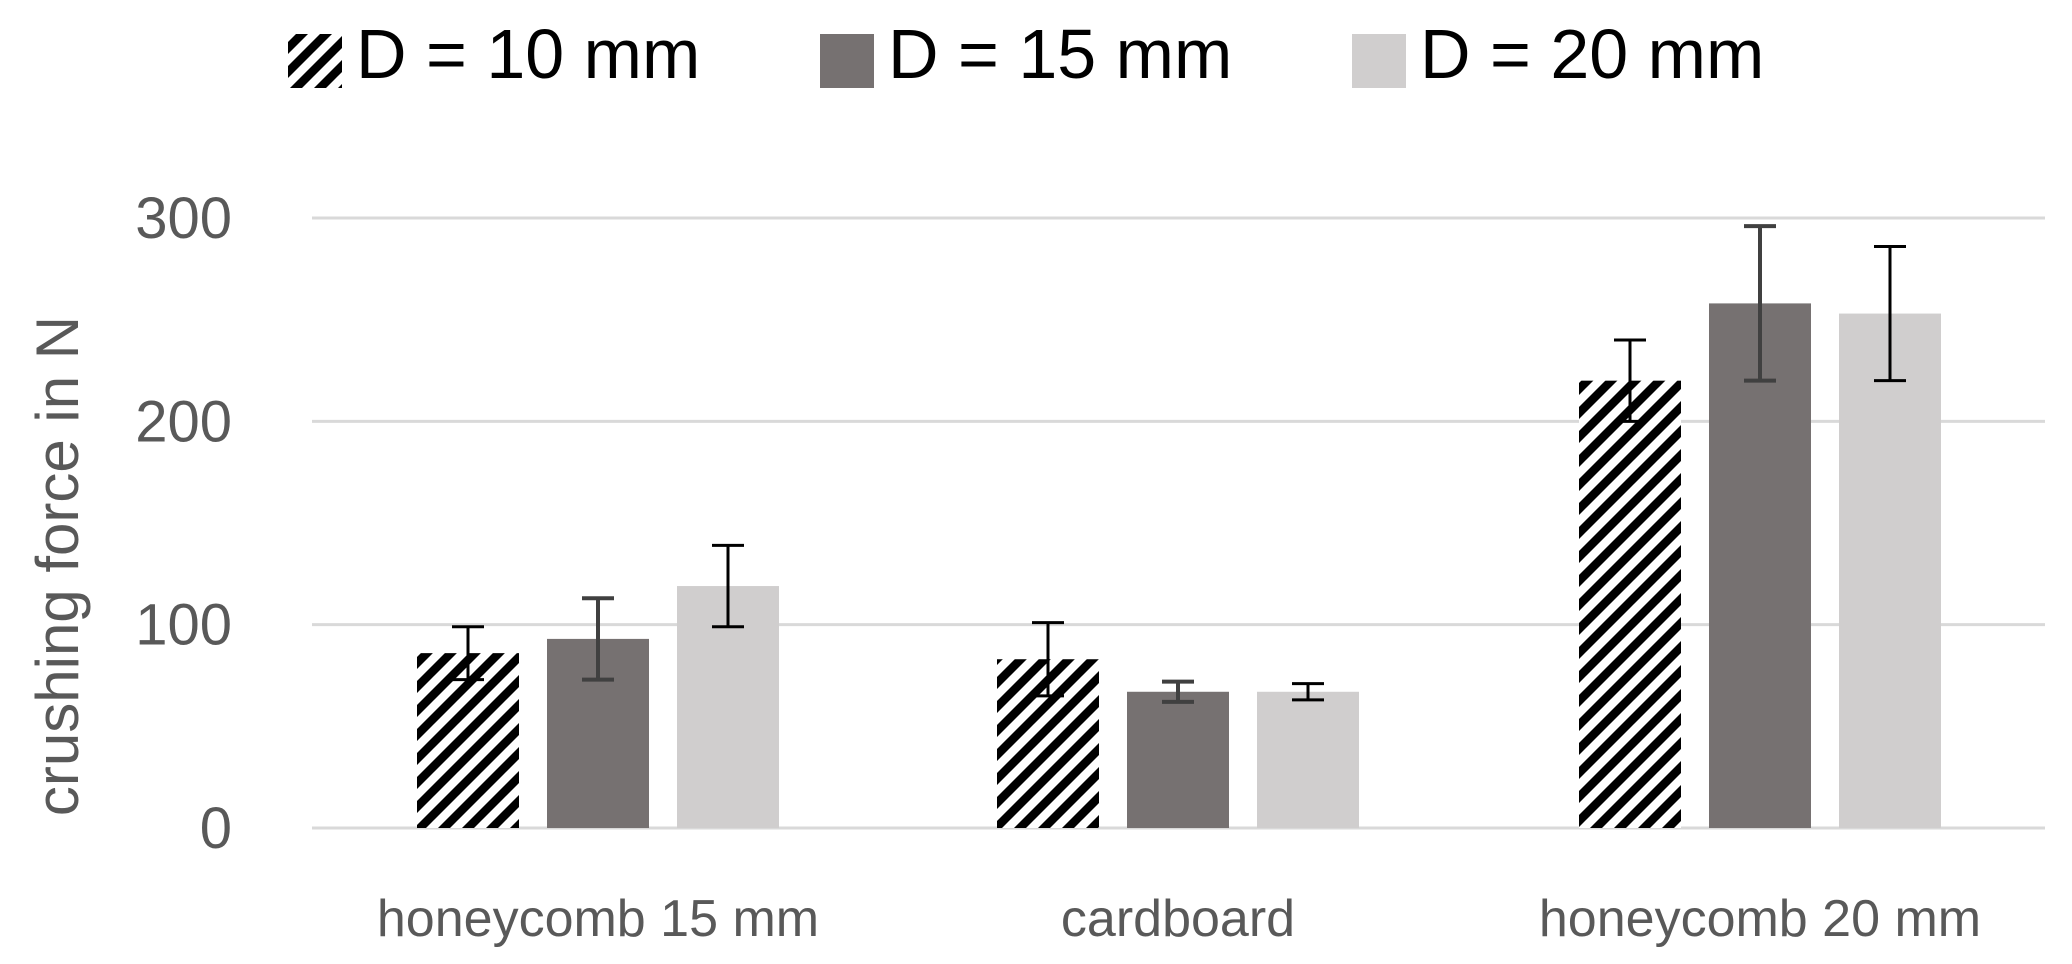 The height and width of the screenshot is (964, 2072). What do you see at coordinates (1760, 919) in the screenshot?
I see `category-label: honeycomb 20 mm` at bounding box center [1760, 919].